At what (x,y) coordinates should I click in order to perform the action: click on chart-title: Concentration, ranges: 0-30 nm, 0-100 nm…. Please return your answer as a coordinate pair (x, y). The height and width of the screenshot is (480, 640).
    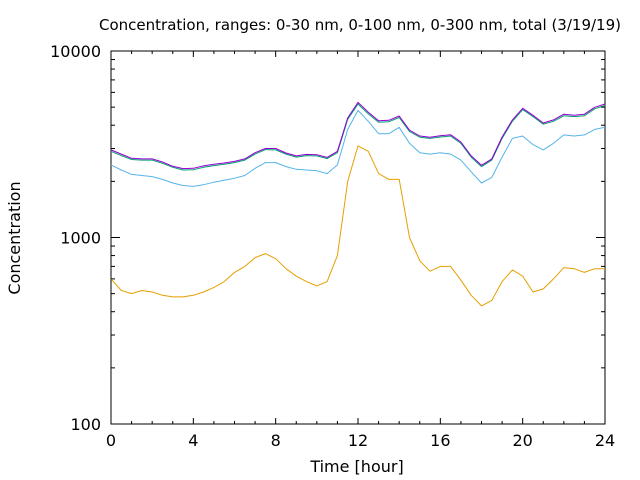
    Looking at the image, I should click on (360, 25).